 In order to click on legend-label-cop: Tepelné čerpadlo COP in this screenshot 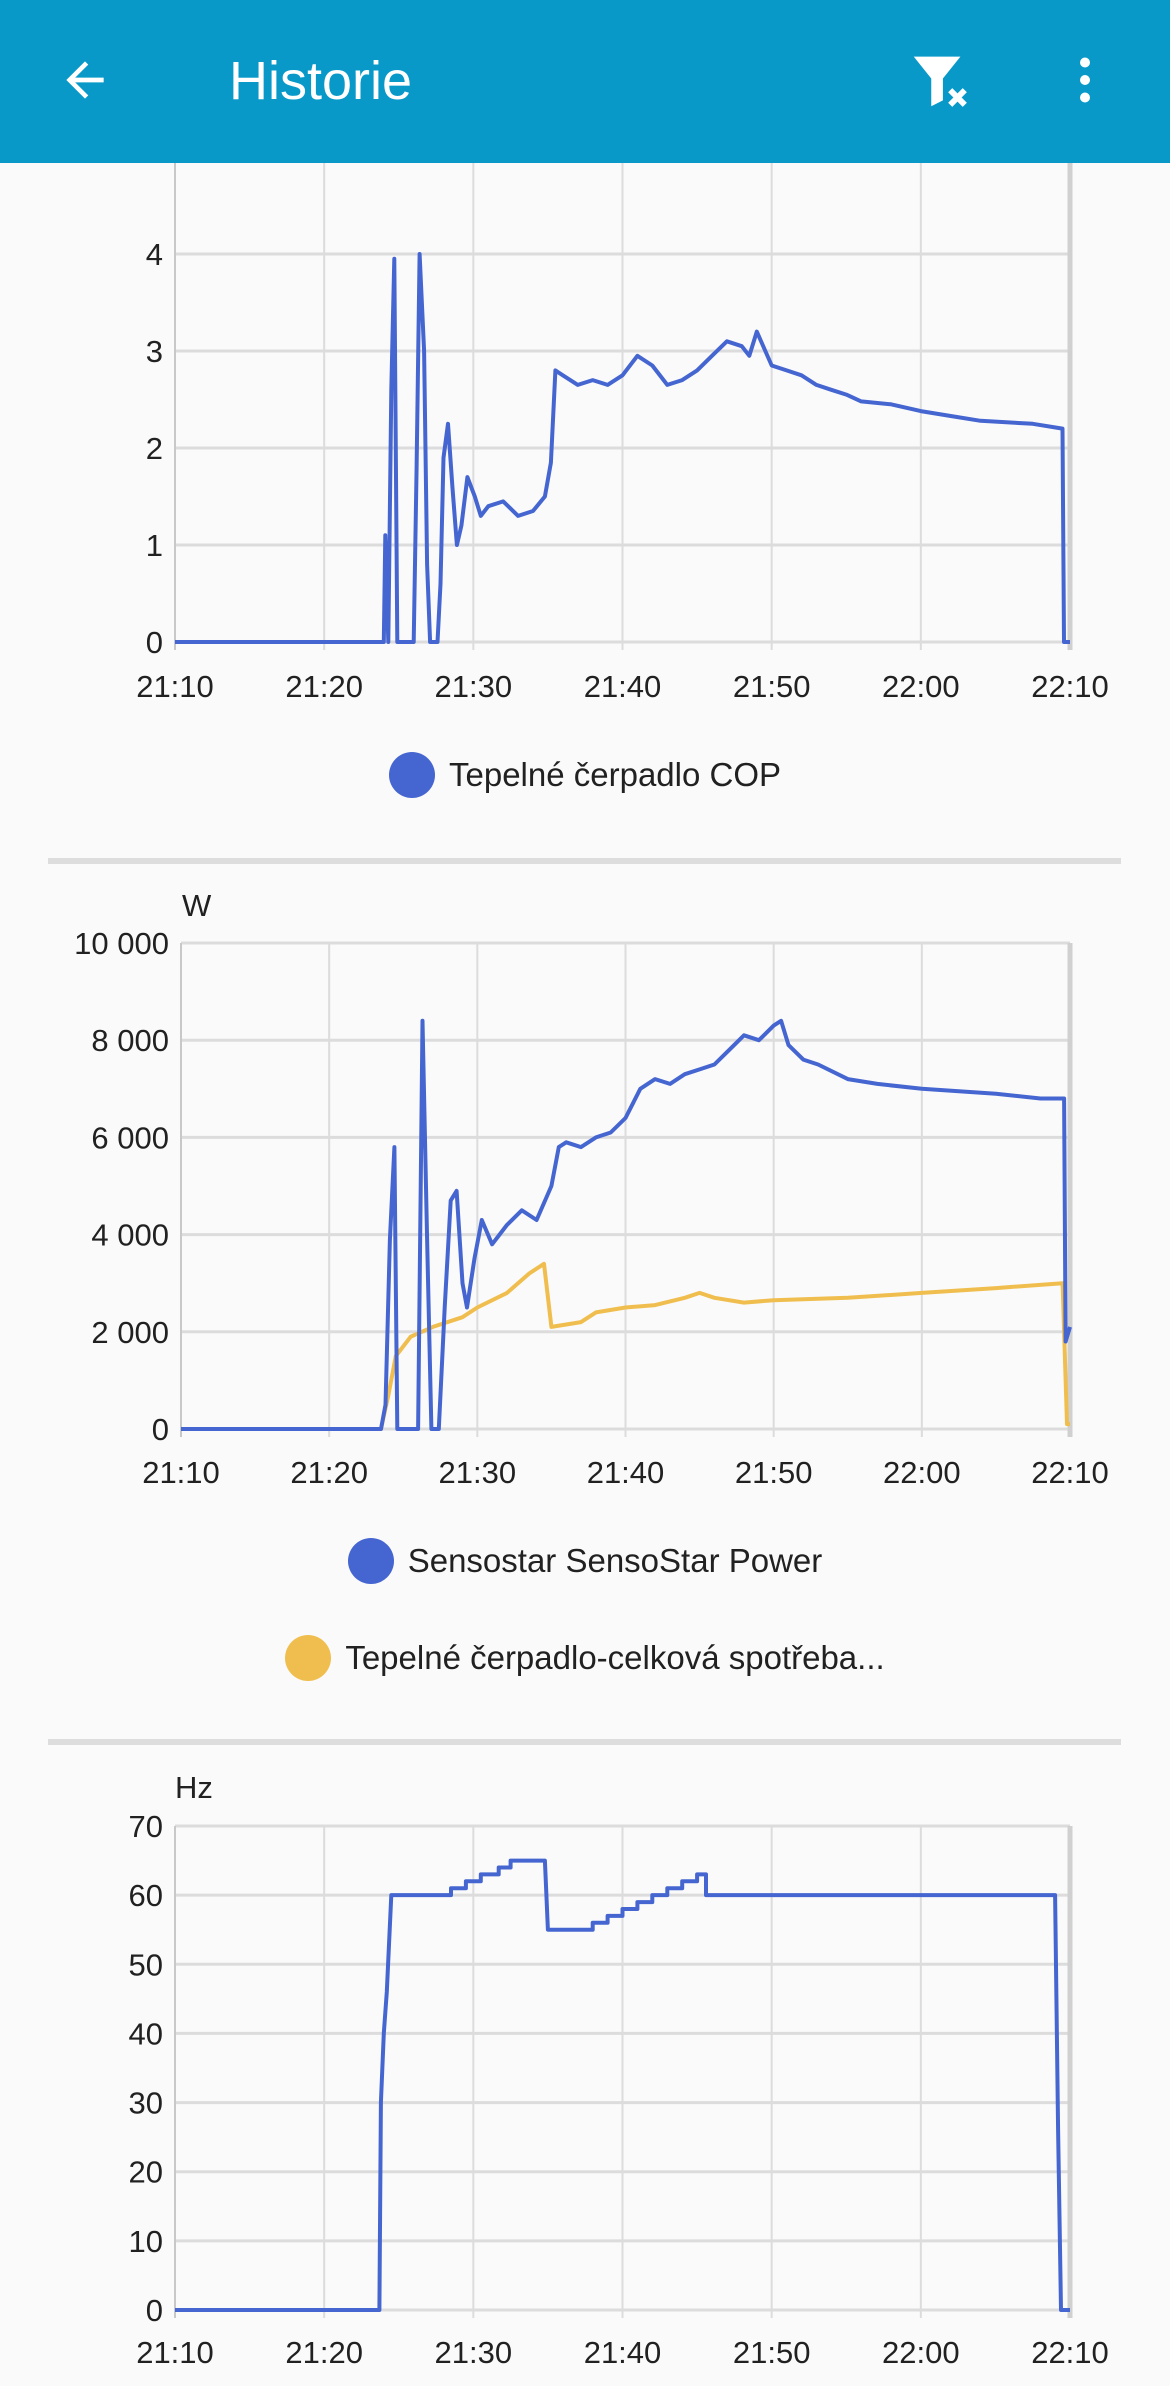, I will do `click(615, 774)`.